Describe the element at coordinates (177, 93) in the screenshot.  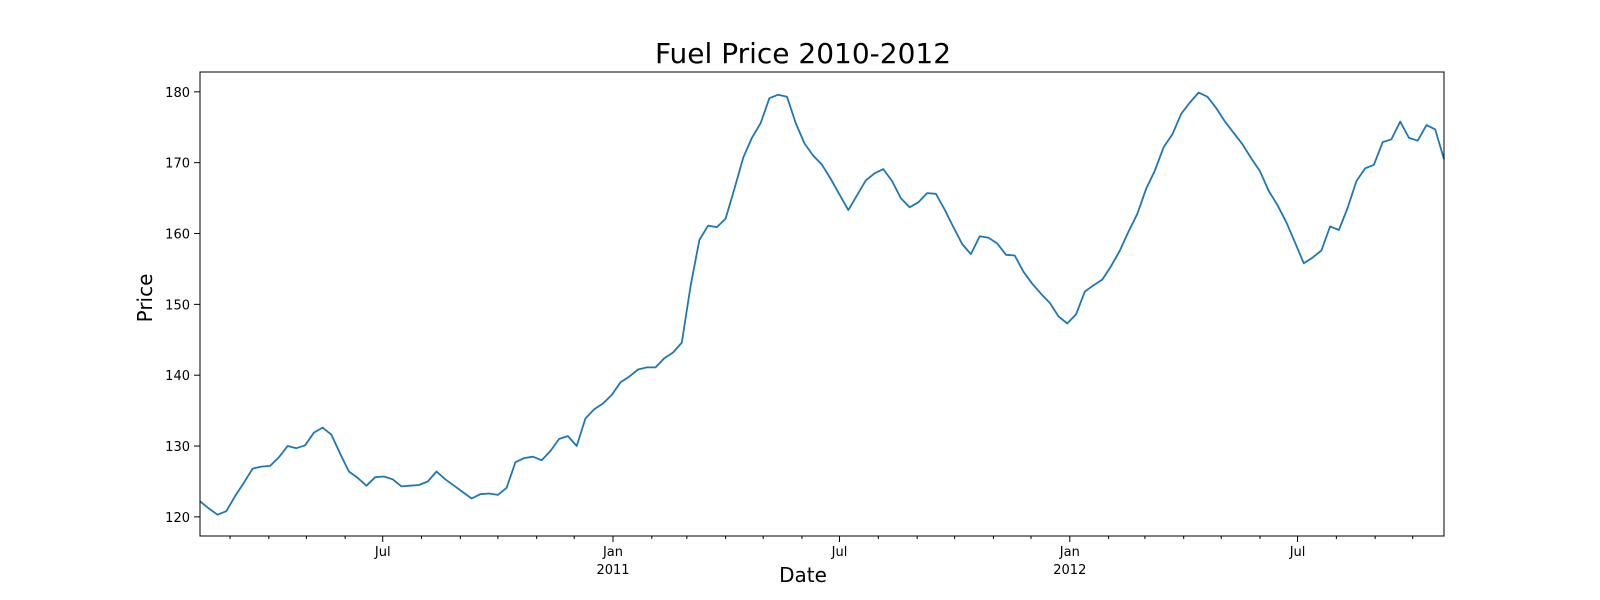
I see `y-tick-label: 180` at that location.